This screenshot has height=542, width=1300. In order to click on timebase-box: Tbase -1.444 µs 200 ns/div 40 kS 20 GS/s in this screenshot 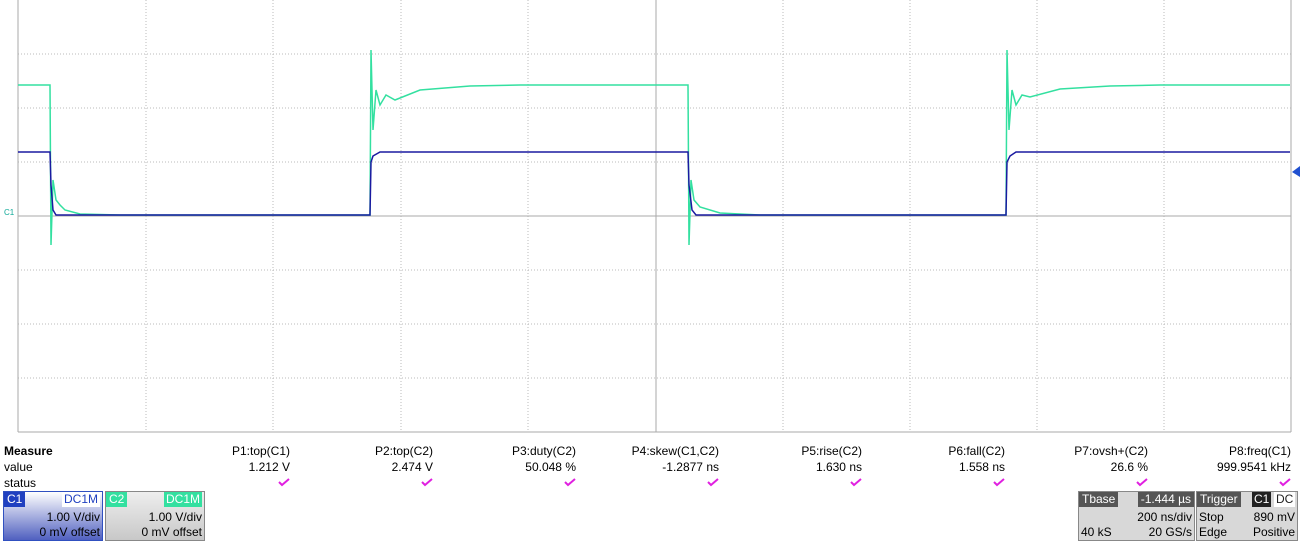, I will do `click(1136, 516)`.